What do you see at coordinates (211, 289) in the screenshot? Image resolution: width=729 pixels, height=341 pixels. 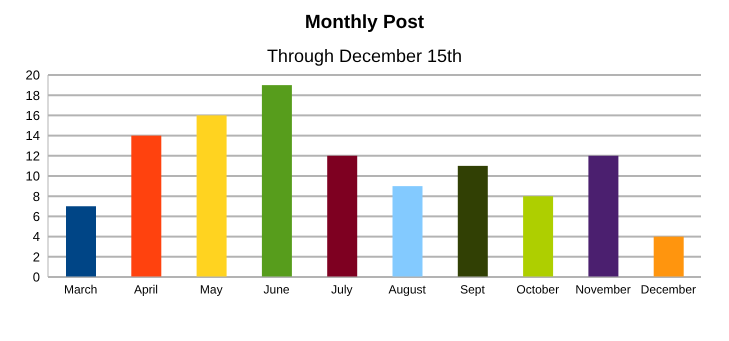 I see `x-tick-label: May` at bounding box center [211, 289].